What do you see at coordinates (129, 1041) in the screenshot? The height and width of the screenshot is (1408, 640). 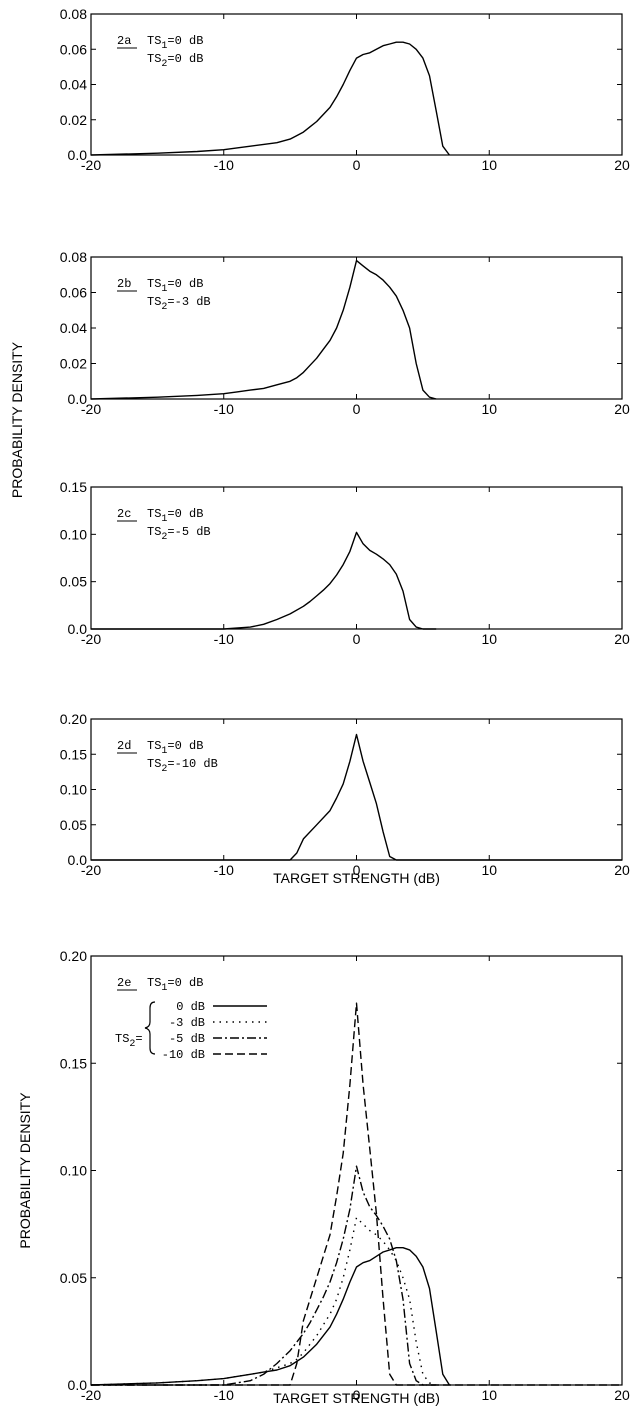 I see `legend-prefix: TS2=` at bounding box center [129, 1041].